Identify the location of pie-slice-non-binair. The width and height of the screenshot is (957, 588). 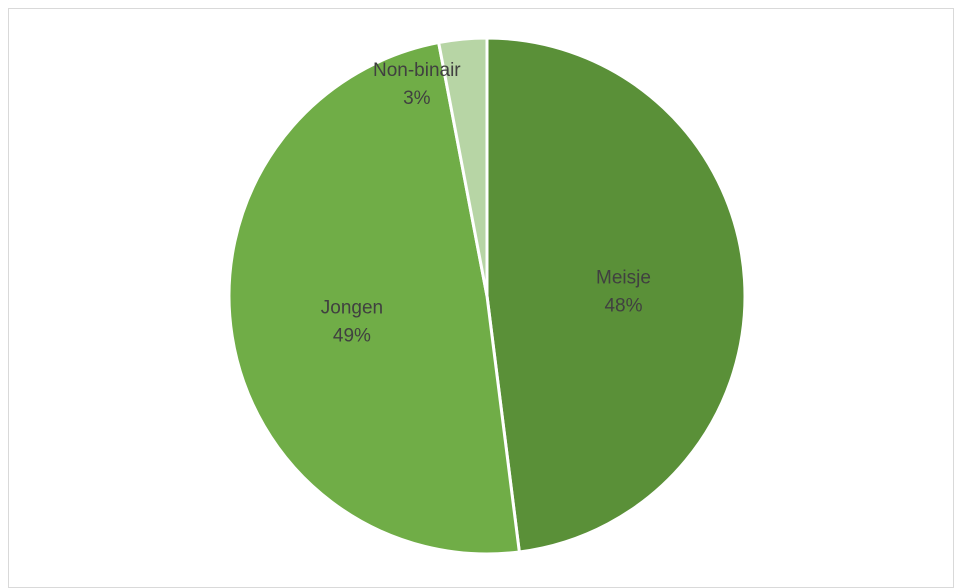
(462, 166).